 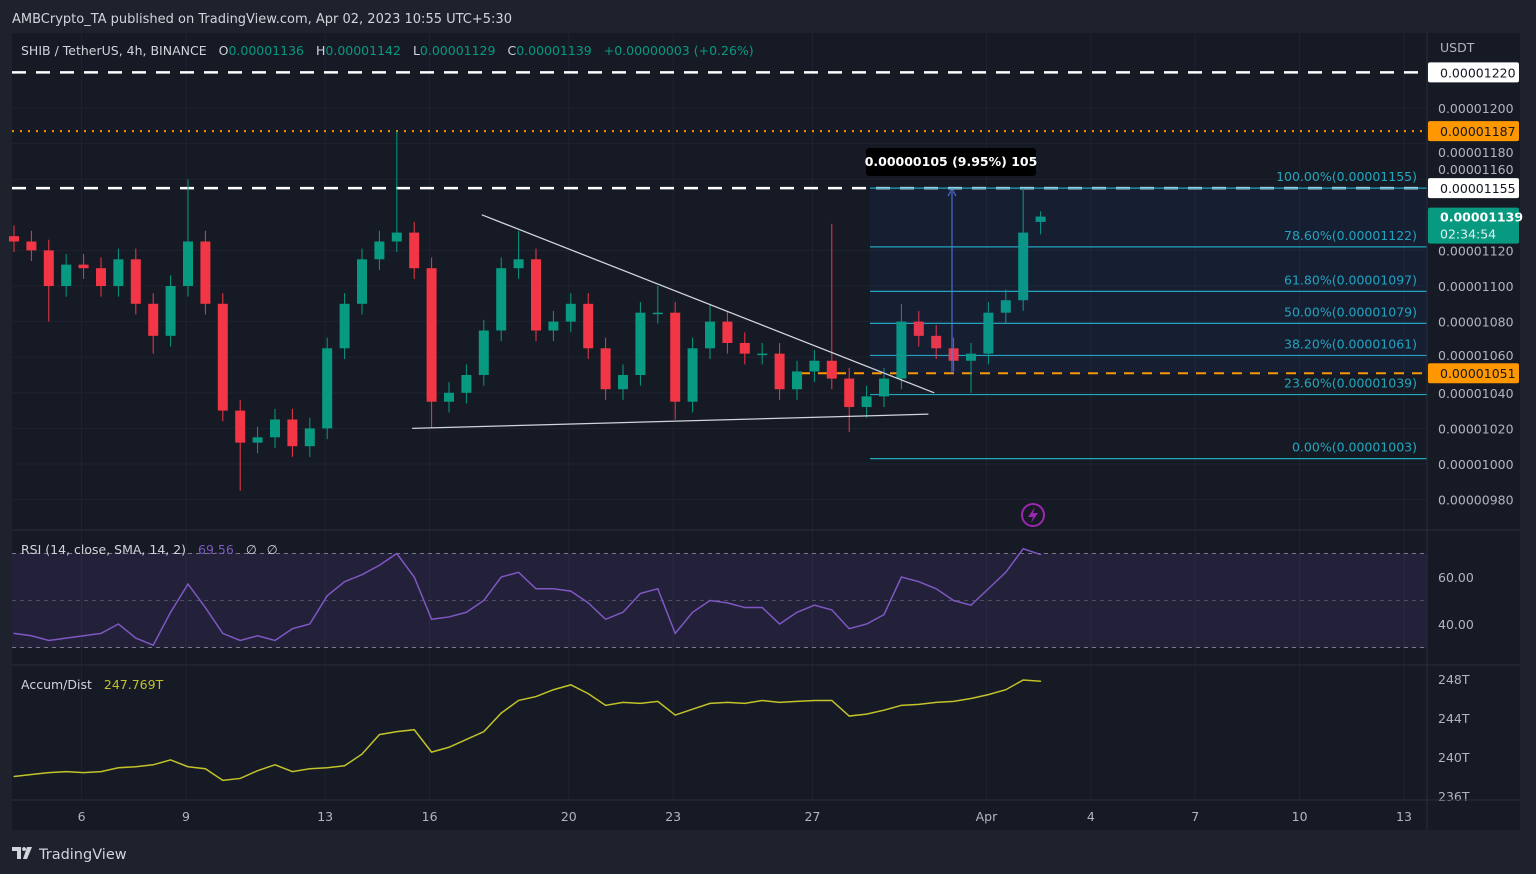 I want to click on ad-line, so click(x=527, y=730).